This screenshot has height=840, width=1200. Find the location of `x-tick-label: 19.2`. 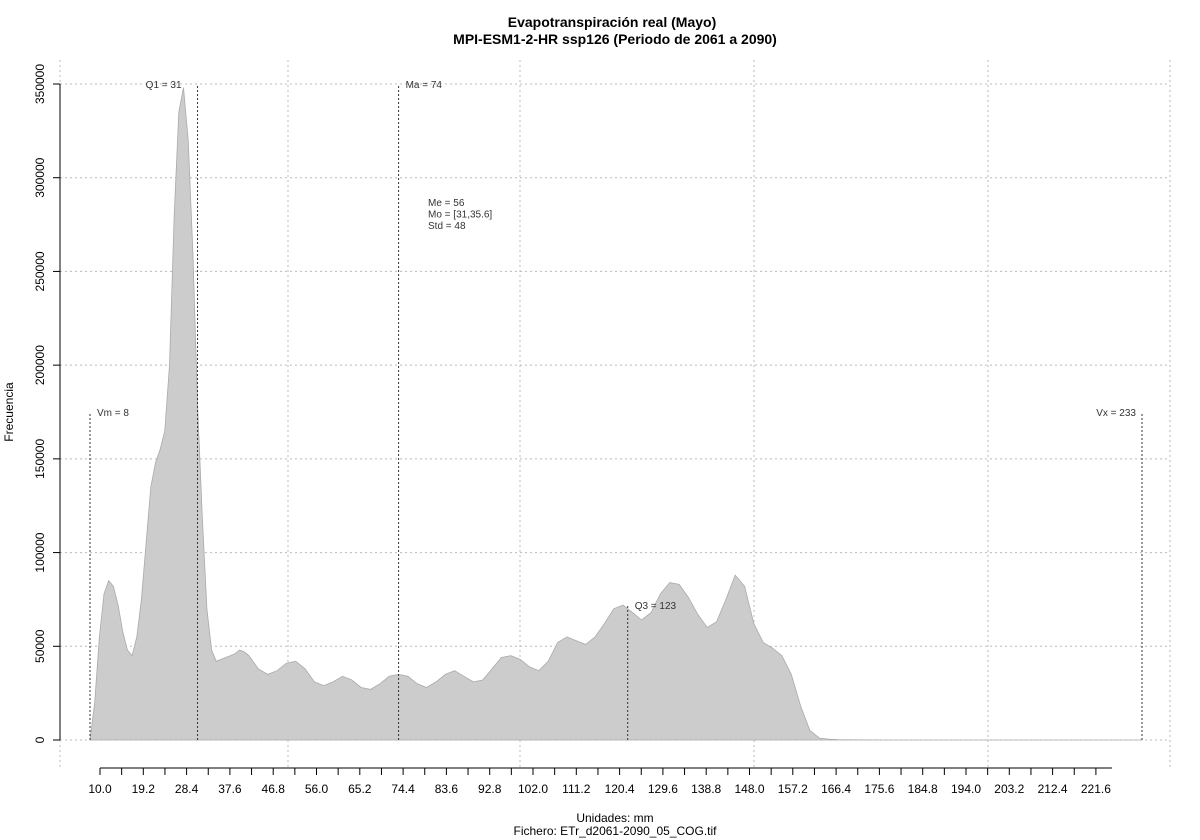

x-tick-label: 19.2 is located at coordinates (144, 789).